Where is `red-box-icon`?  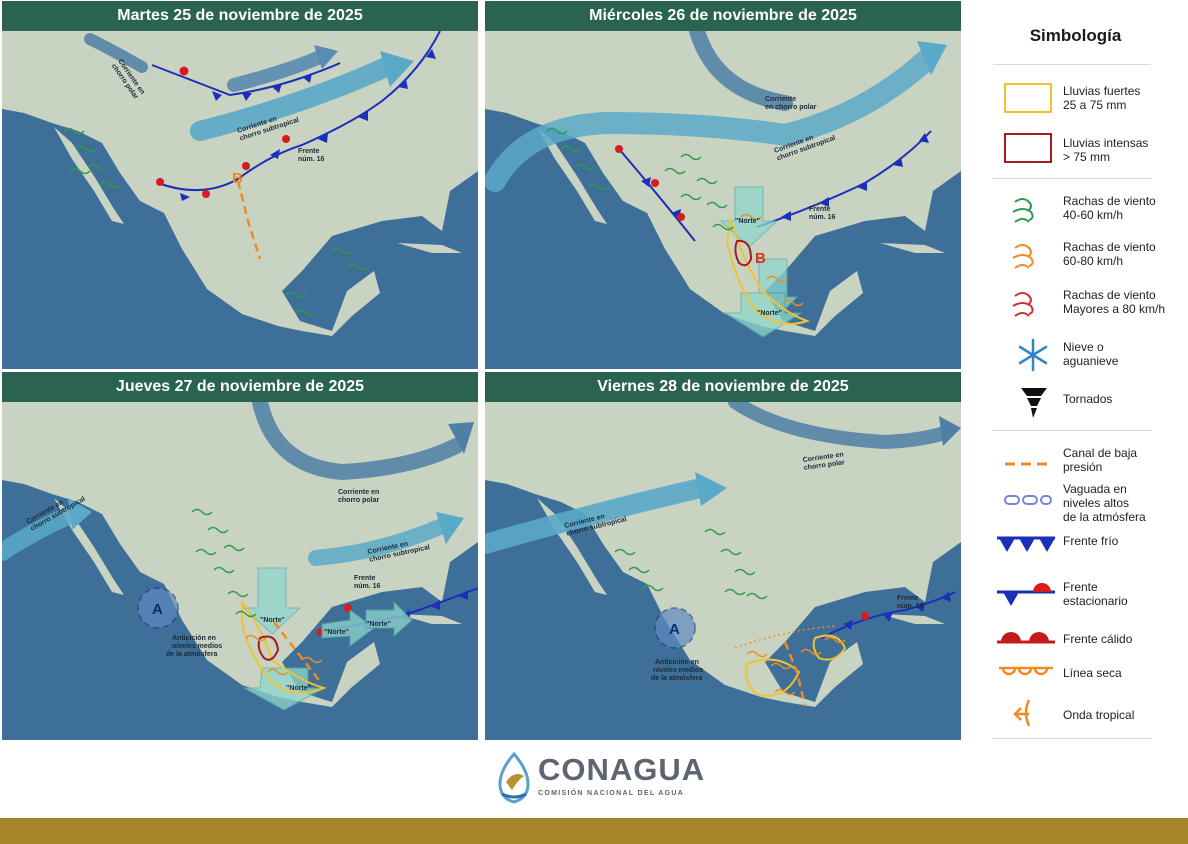 red-box-icon is located at coordinates (1024, 150).